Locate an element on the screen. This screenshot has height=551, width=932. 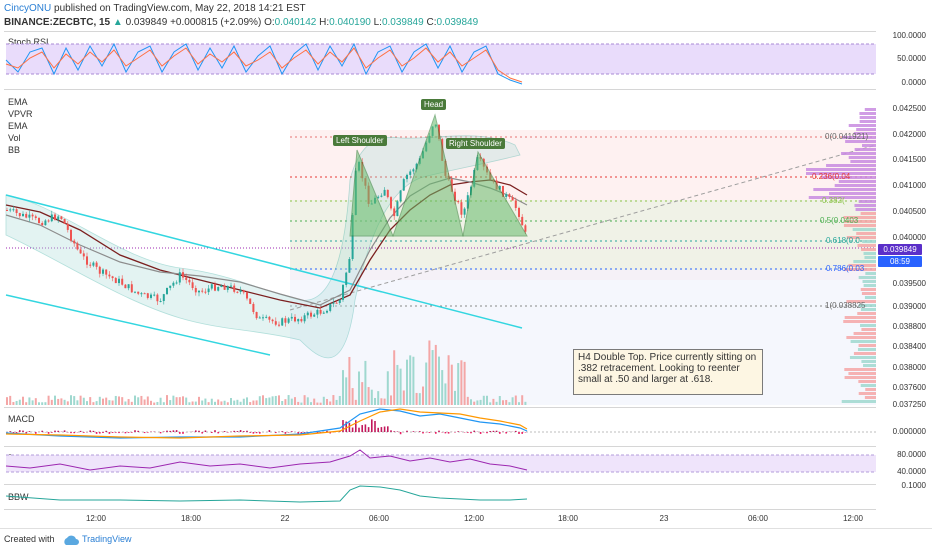
price-tick: 0.039000 is located at coordinates (909, 306).